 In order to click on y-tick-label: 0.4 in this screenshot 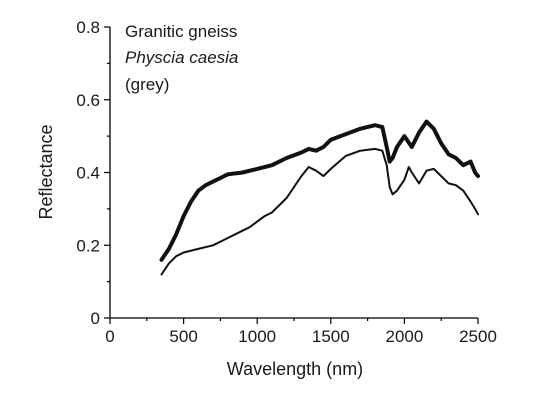, I will do `click(88, 173)`.